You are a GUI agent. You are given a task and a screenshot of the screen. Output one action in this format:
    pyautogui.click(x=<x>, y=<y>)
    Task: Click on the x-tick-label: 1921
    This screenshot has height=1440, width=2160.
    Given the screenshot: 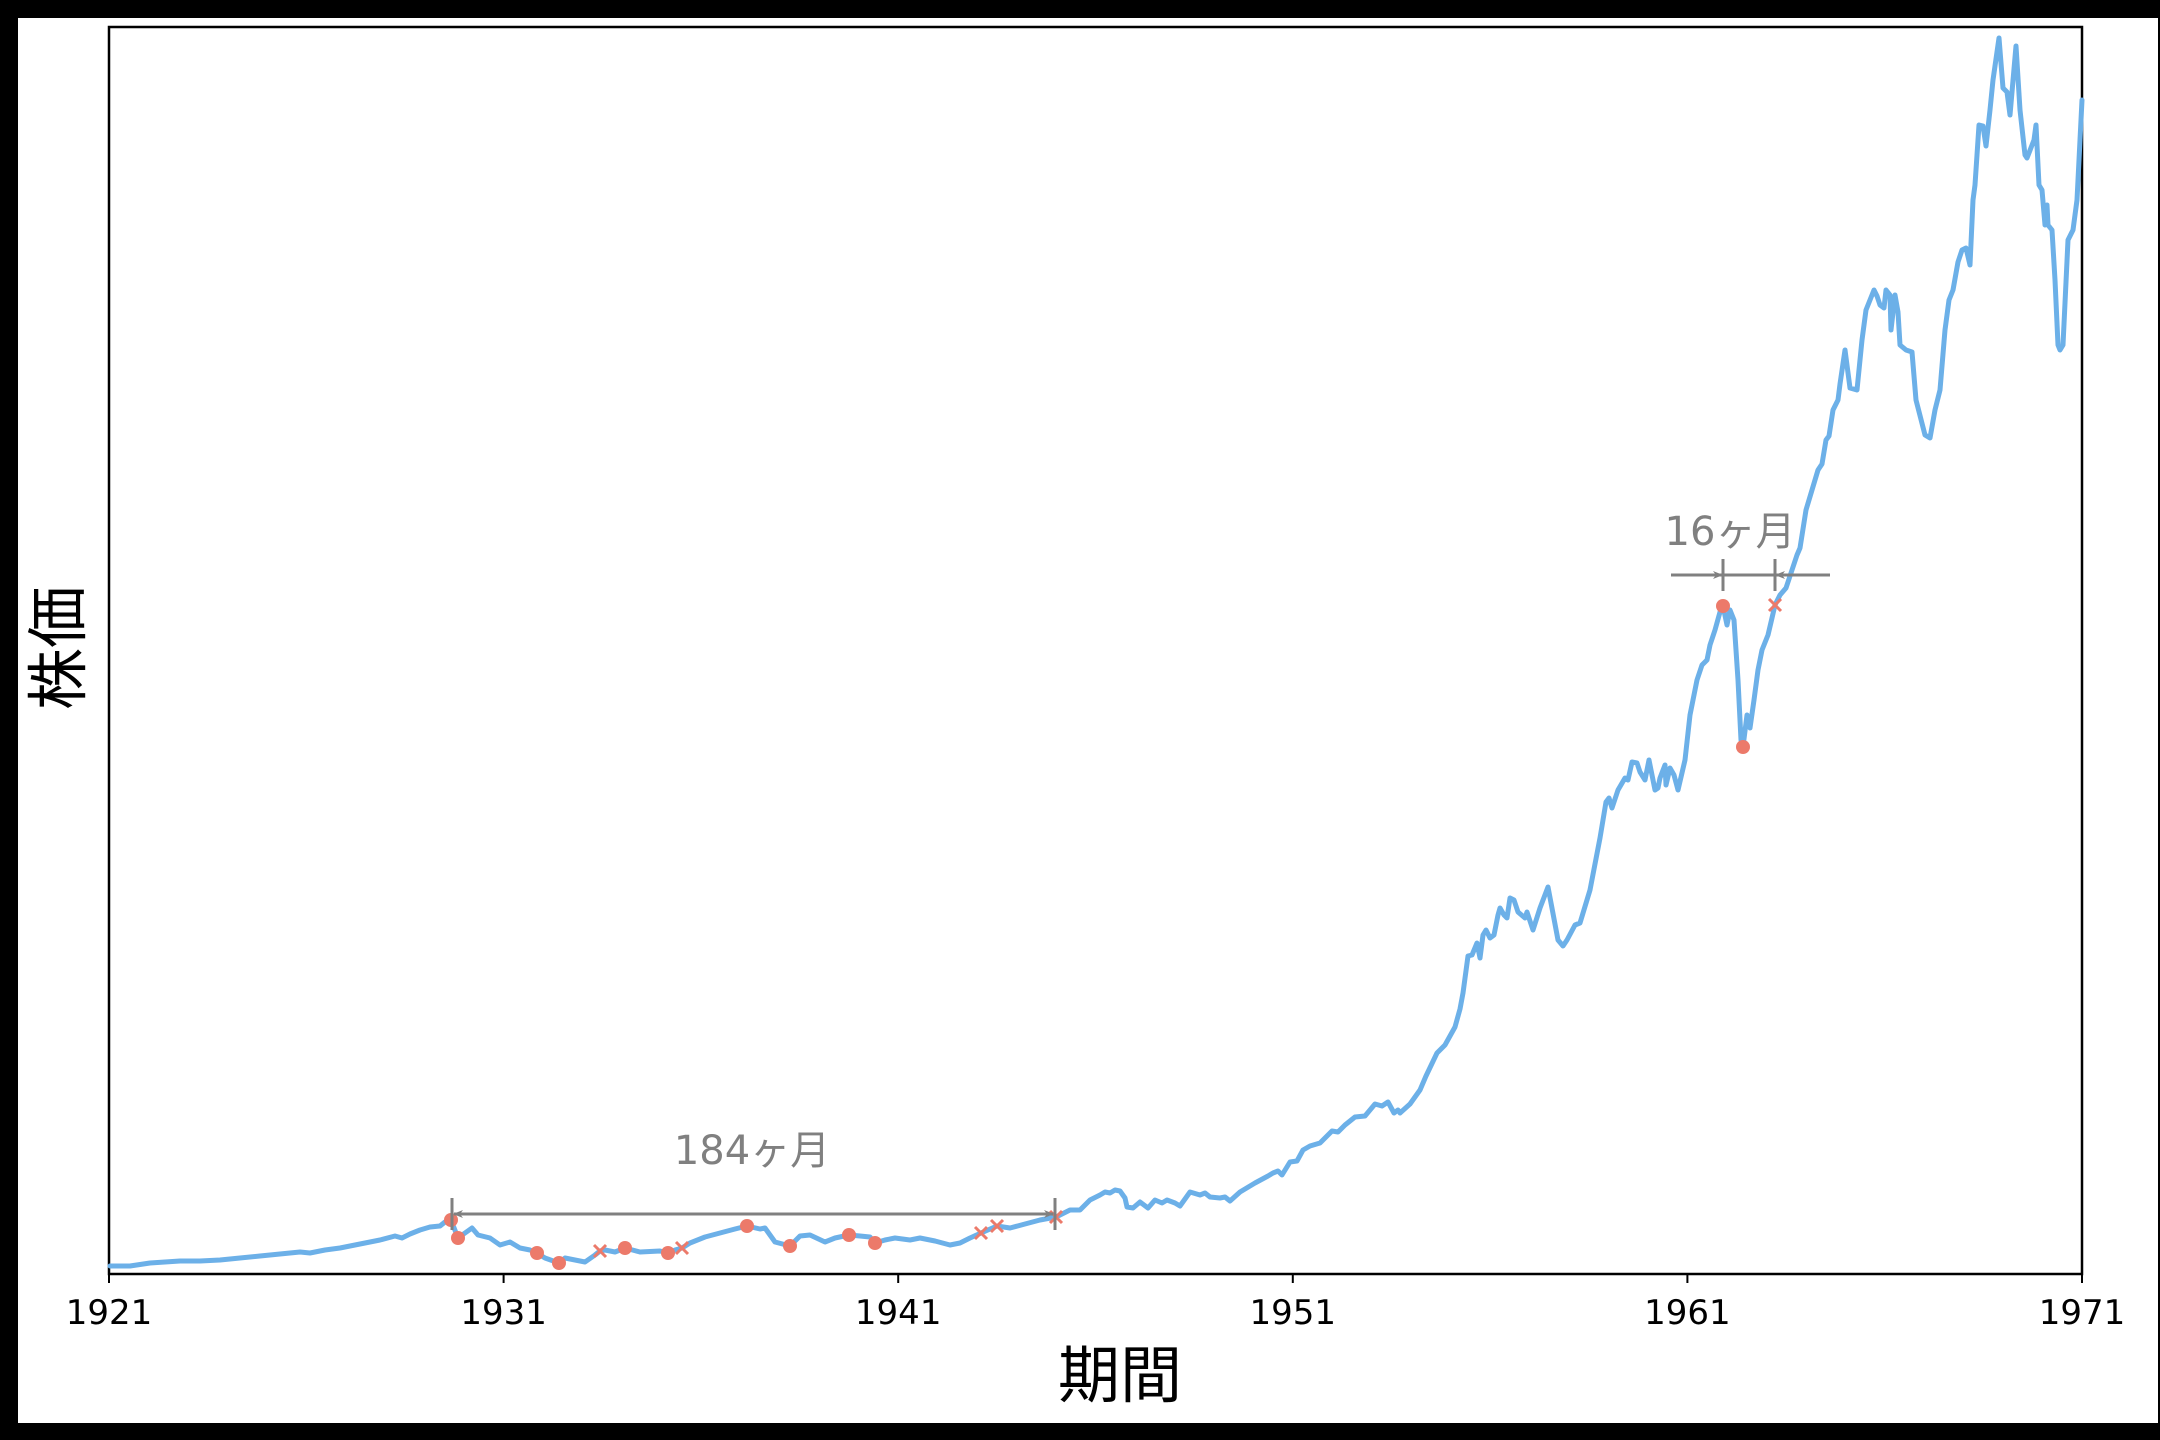 What is the action you would take?
    pyautogui.click(x=109, y=1313)
    